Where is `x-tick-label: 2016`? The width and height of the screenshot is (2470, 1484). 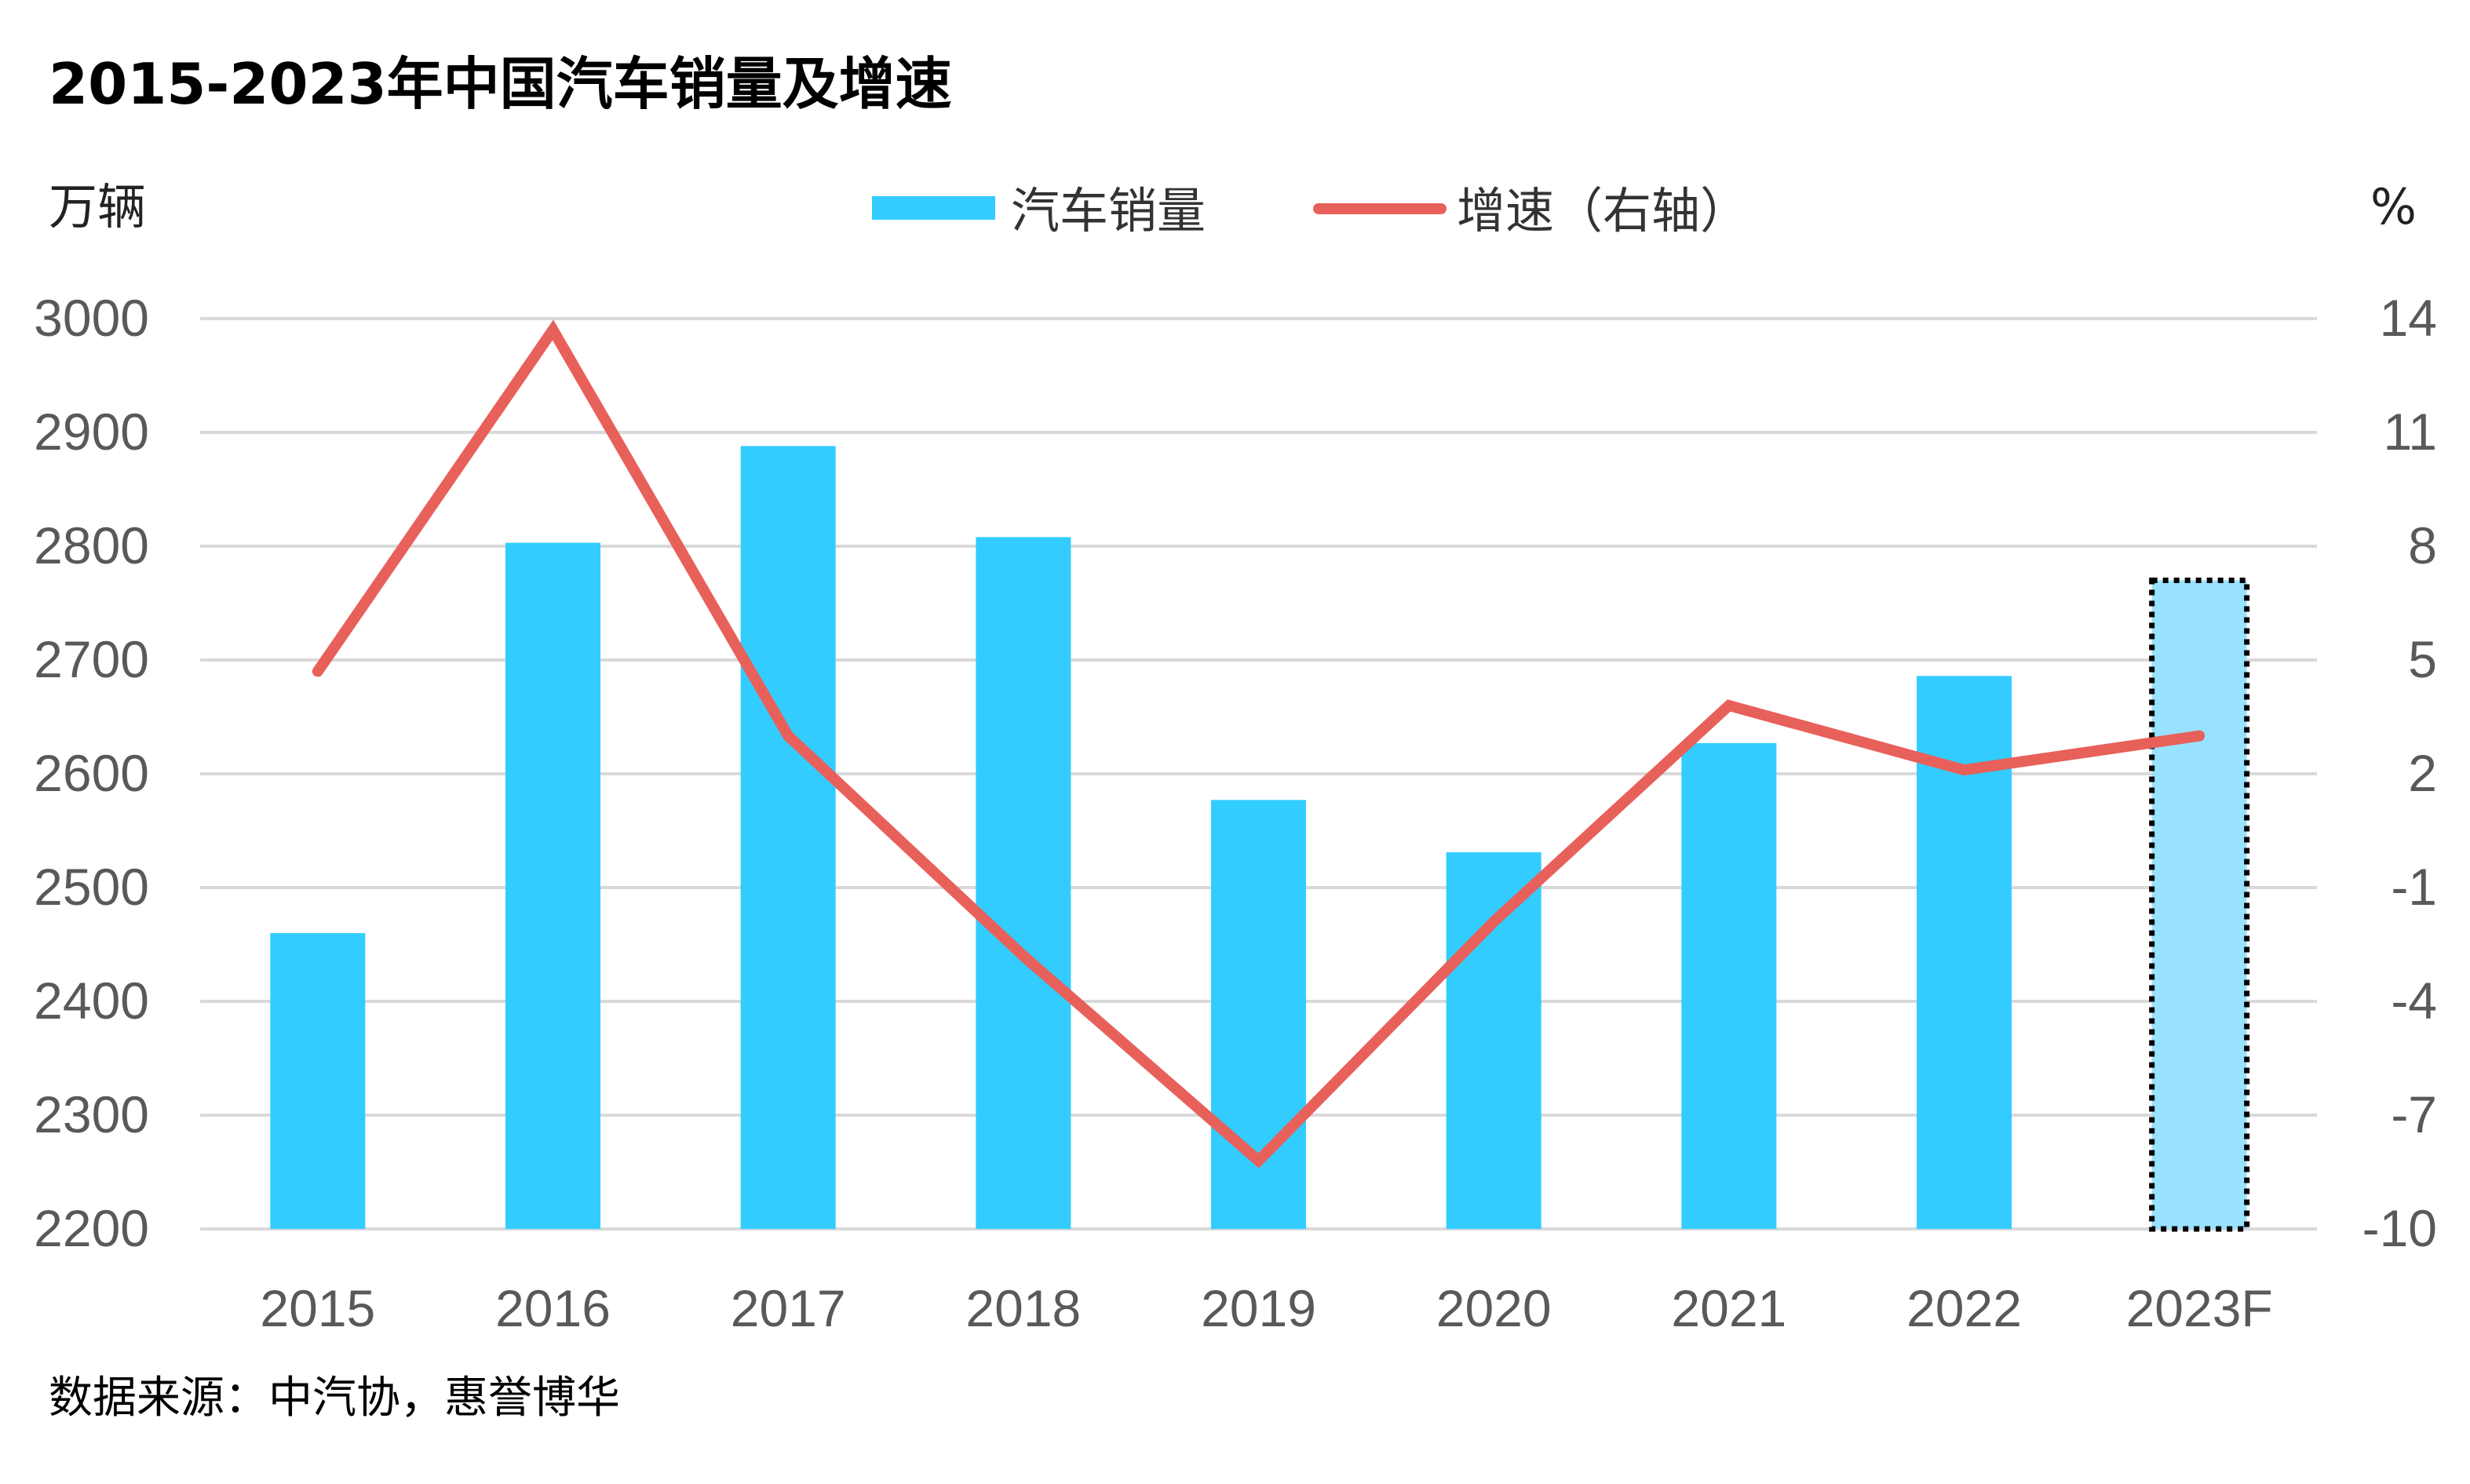
x-tick-label: 2016 is located at coordinates (553, 1308).